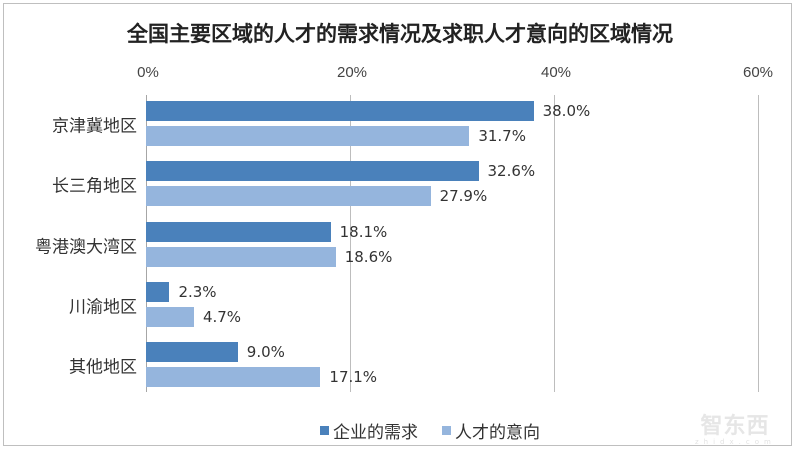 The height and width of the screenshot is (463, 800). What do you see at coordinates (103, 367) in the screenshot?
I see `category-label: 其他地区` at bounding box center [103, 367].